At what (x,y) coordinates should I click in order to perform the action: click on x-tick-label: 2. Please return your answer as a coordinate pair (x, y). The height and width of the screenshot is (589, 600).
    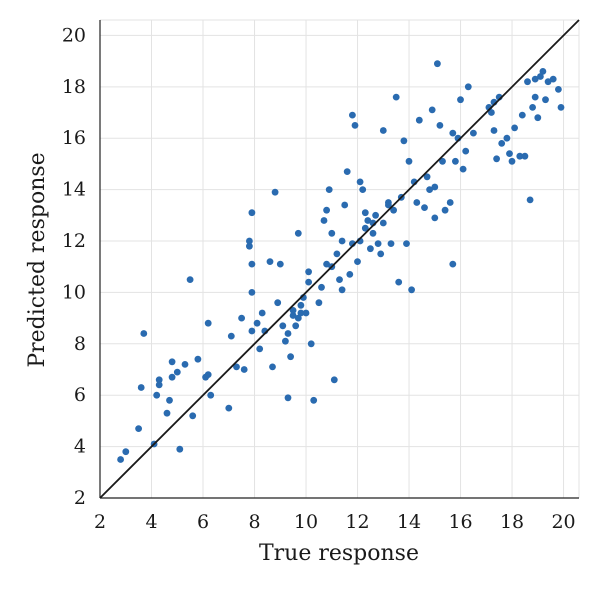
    Looking at the image, I should click on (100, 522).